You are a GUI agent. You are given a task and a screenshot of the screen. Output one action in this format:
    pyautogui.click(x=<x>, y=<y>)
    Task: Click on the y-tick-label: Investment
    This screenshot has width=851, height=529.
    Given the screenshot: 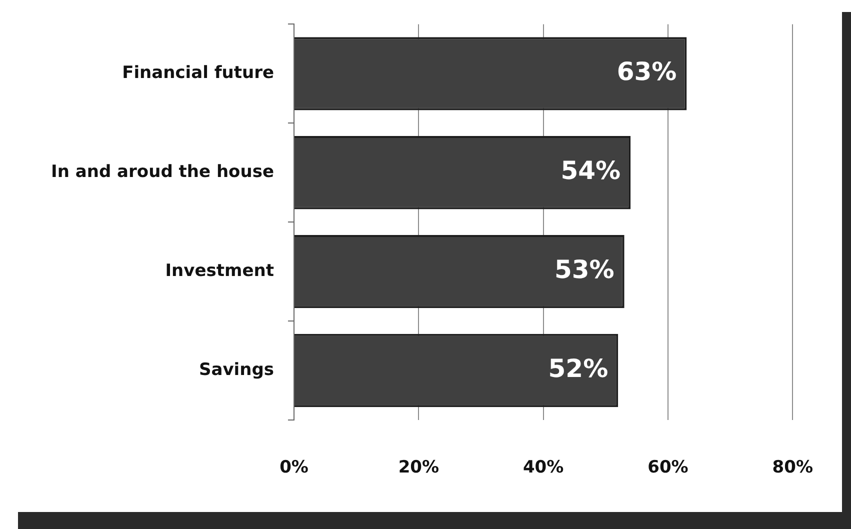 What is the action you would take?
    pyautogui.click(x=219, y=270)
    